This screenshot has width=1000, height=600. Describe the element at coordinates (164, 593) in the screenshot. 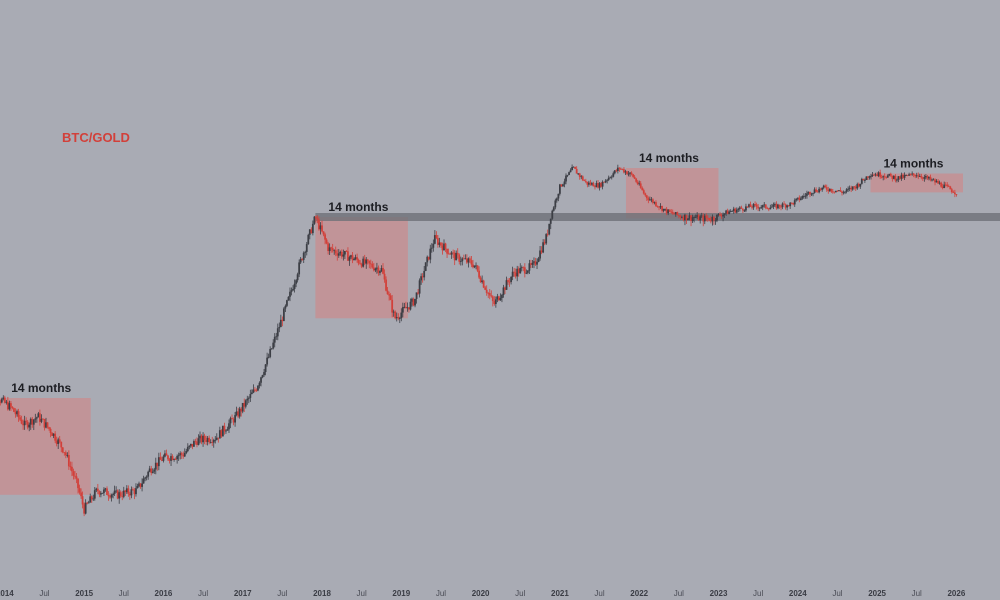

I see `x-tick-label: 2016` at that location.